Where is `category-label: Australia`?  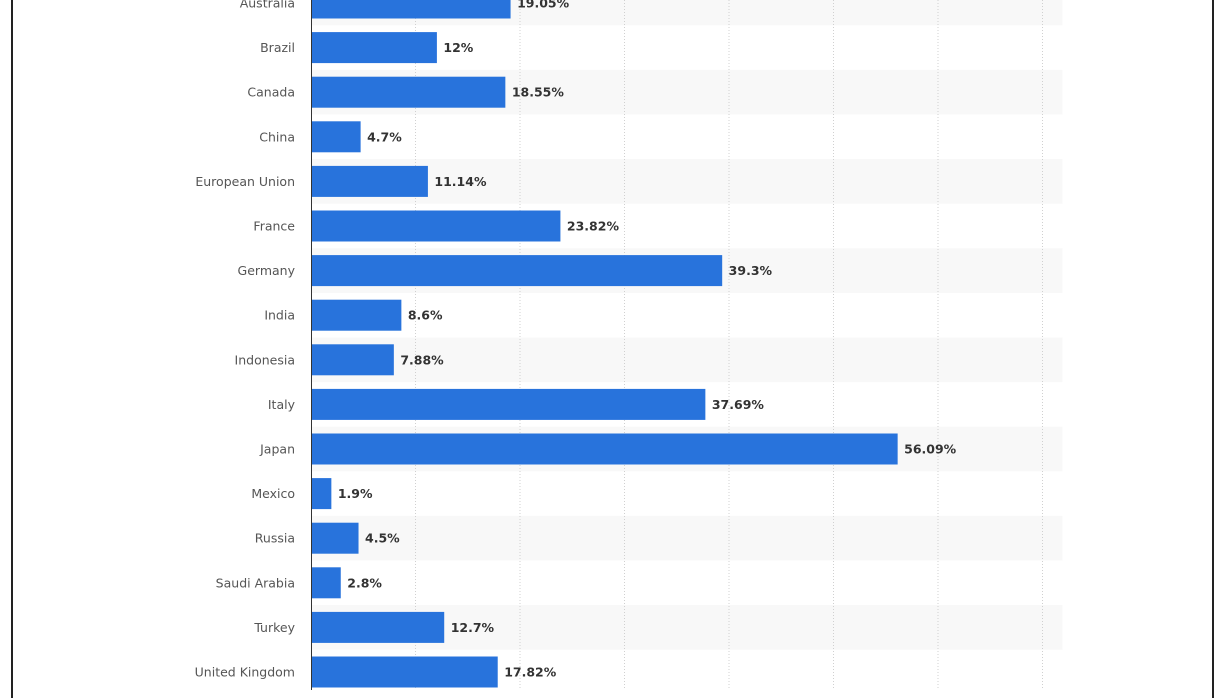 category-label: Australia is located at coordinates (267, 5).